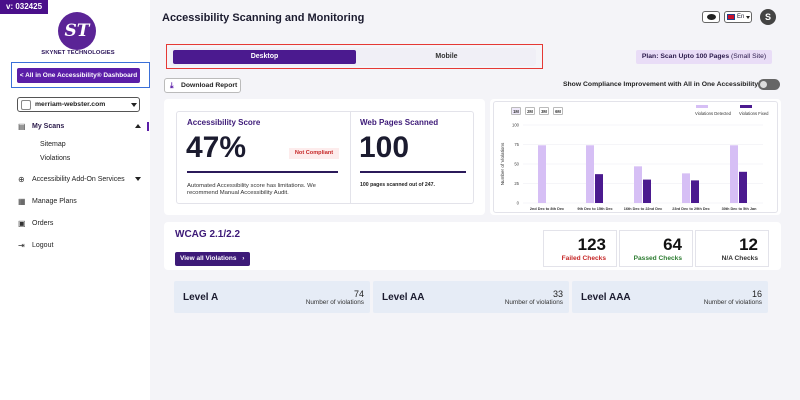  I want to click on scan-icon: ▤, so click(22, 126).